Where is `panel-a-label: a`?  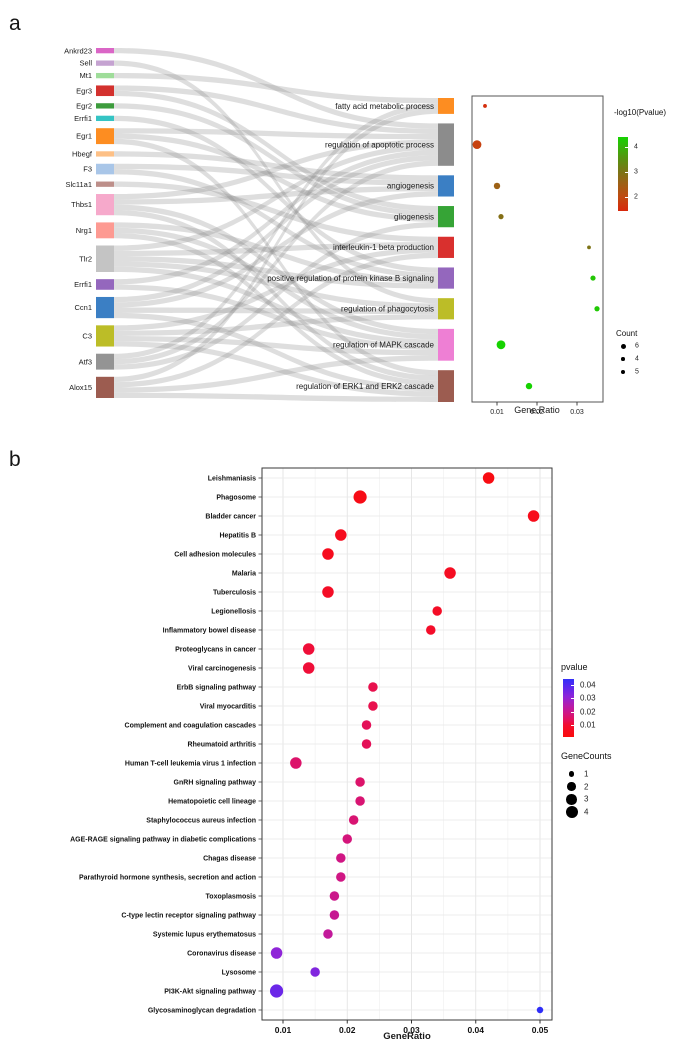
panel-a-label: a is located at coordinates (15, 23).